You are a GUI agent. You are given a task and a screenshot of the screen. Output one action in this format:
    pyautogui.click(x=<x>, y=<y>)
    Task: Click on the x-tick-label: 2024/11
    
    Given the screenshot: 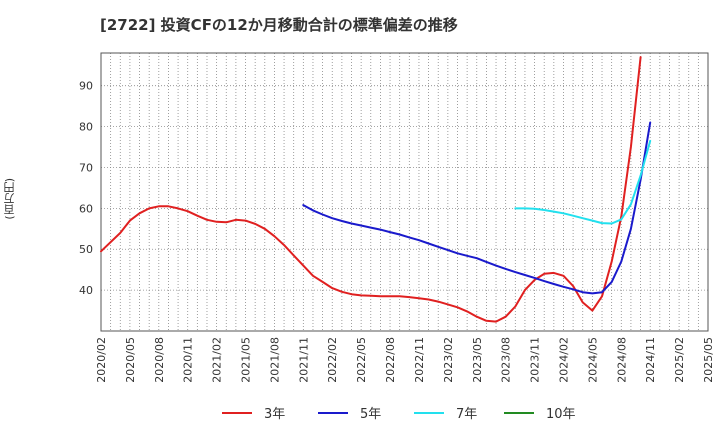 What is the action you would take?
    pyautogui.click(x=650, y=360)
    